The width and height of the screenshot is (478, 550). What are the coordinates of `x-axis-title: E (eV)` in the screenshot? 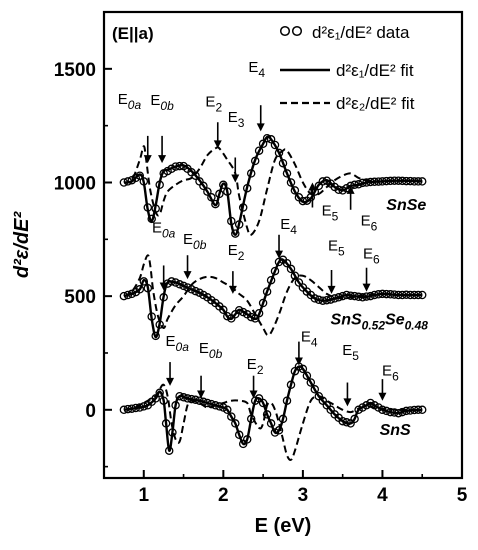 It's located at (283, 526).